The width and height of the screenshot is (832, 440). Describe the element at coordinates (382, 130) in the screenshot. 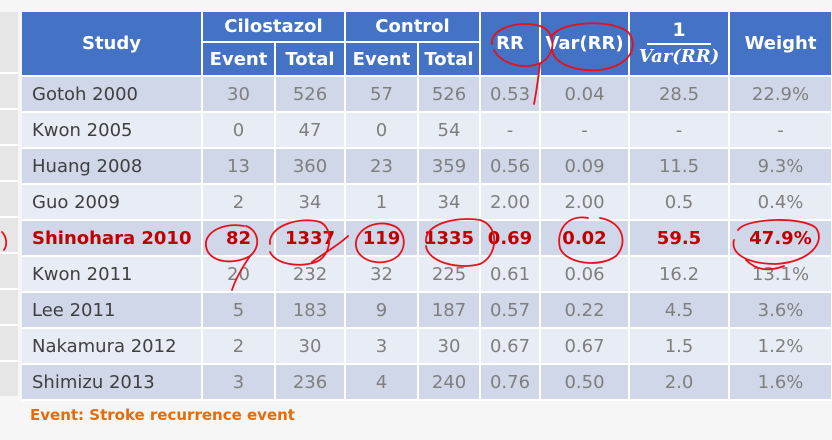

I see `control-event: 0` at that location.